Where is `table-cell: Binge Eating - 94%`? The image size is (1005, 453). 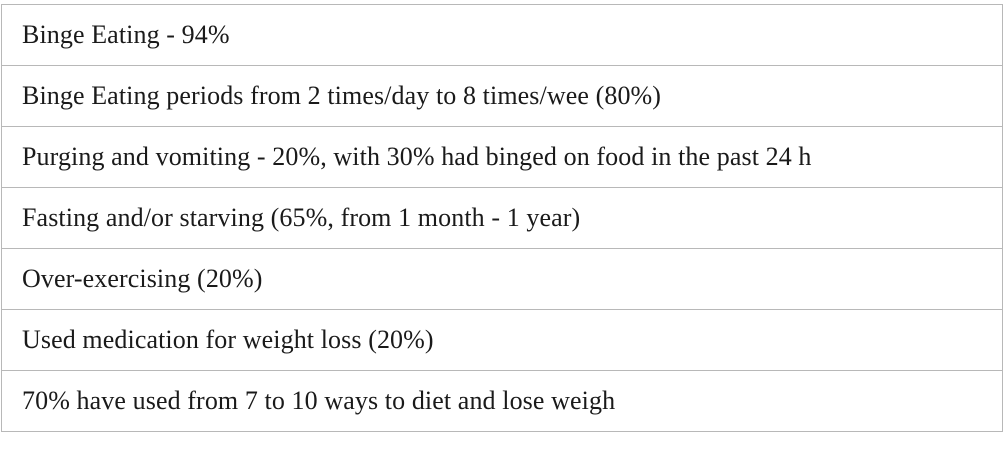 table-cell: Binge Eating - 94% is located at coordinates (502, 35).